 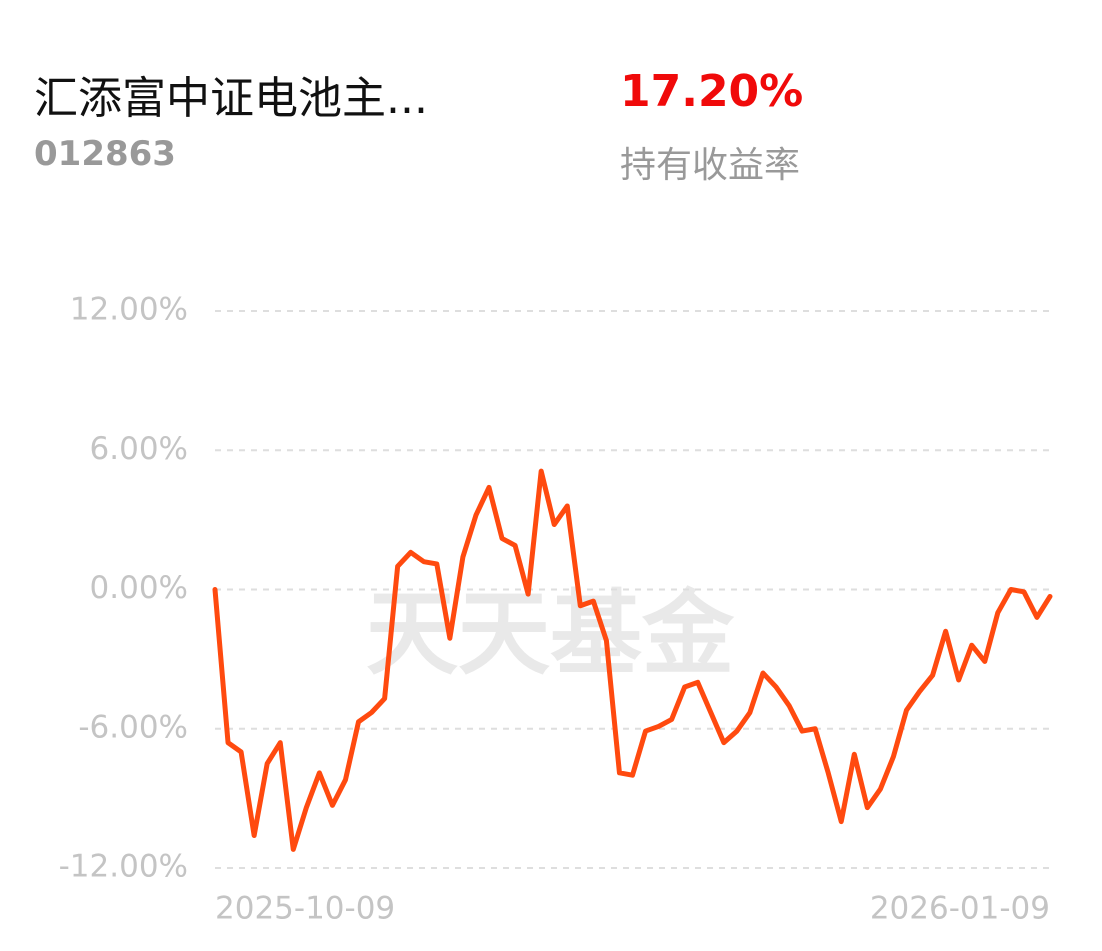 I want to click on y-tick-label: -12.00%, so click(x=123, y=867).